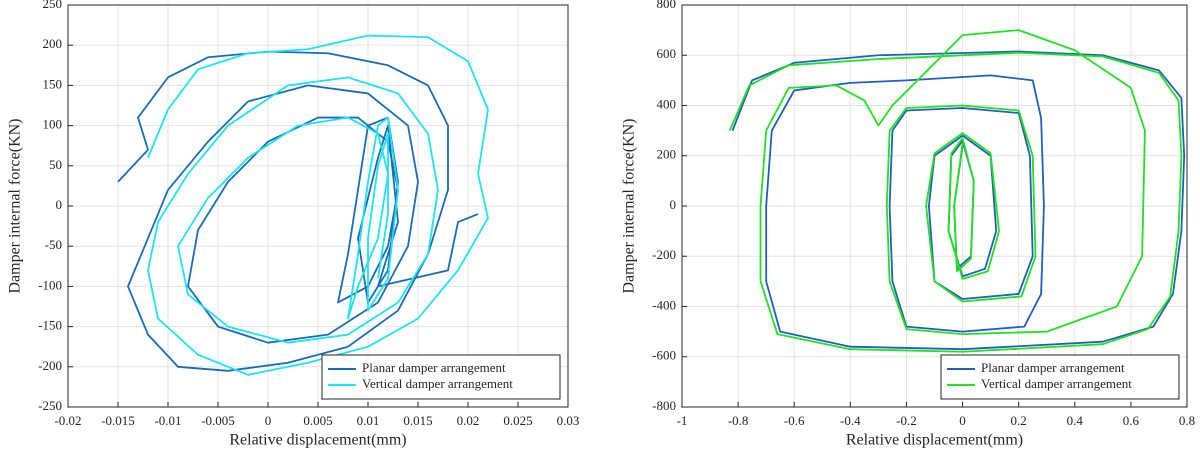  I want to click on x-tick-label: 0.015, so click(417, 420).